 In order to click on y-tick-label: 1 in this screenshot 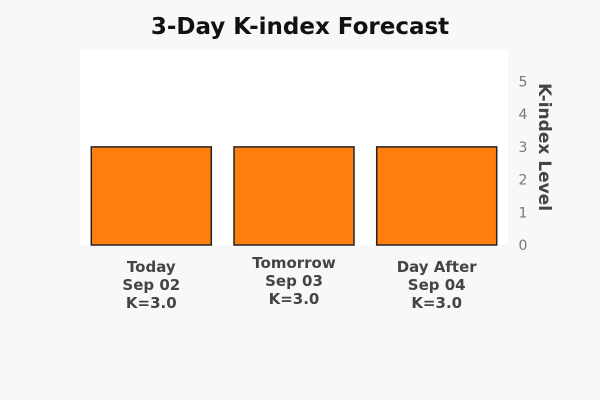, I will do `click(523, 213)`.